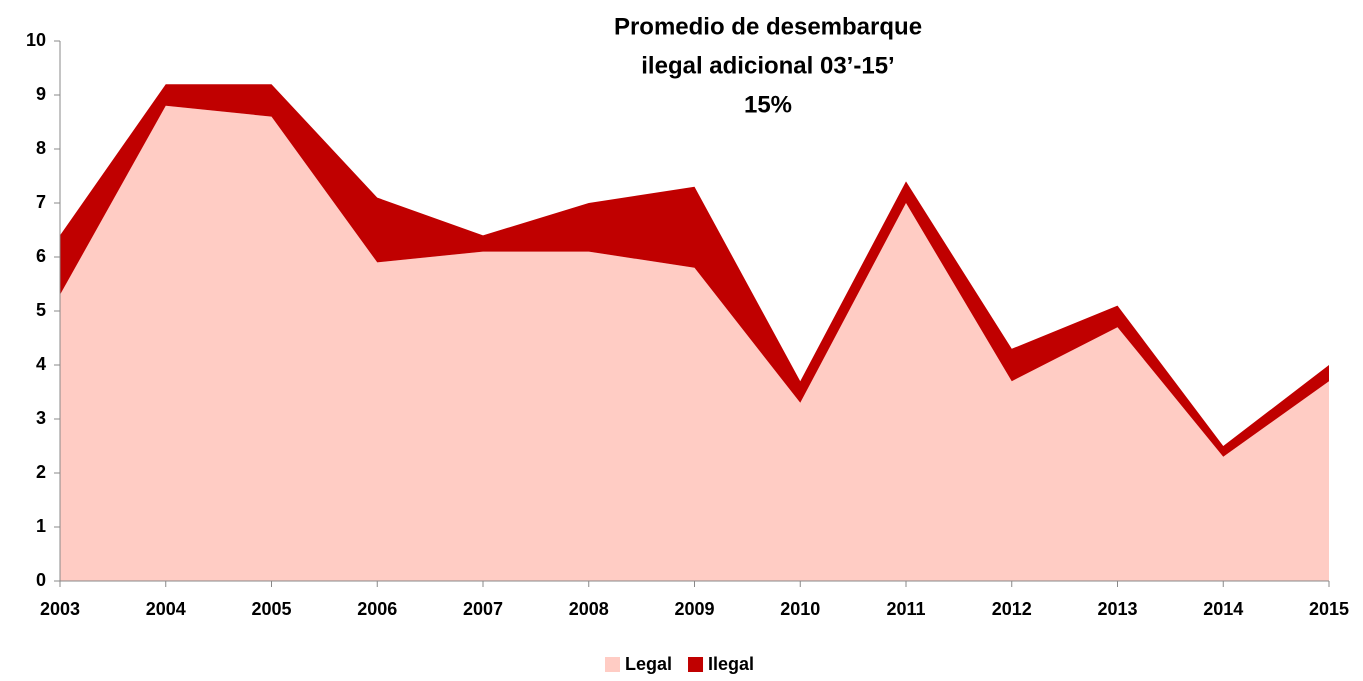  What do you see at coordinates (648, 664) in the screenshot?
I see `legend-label: Legal` at bounding box center [648, 664].